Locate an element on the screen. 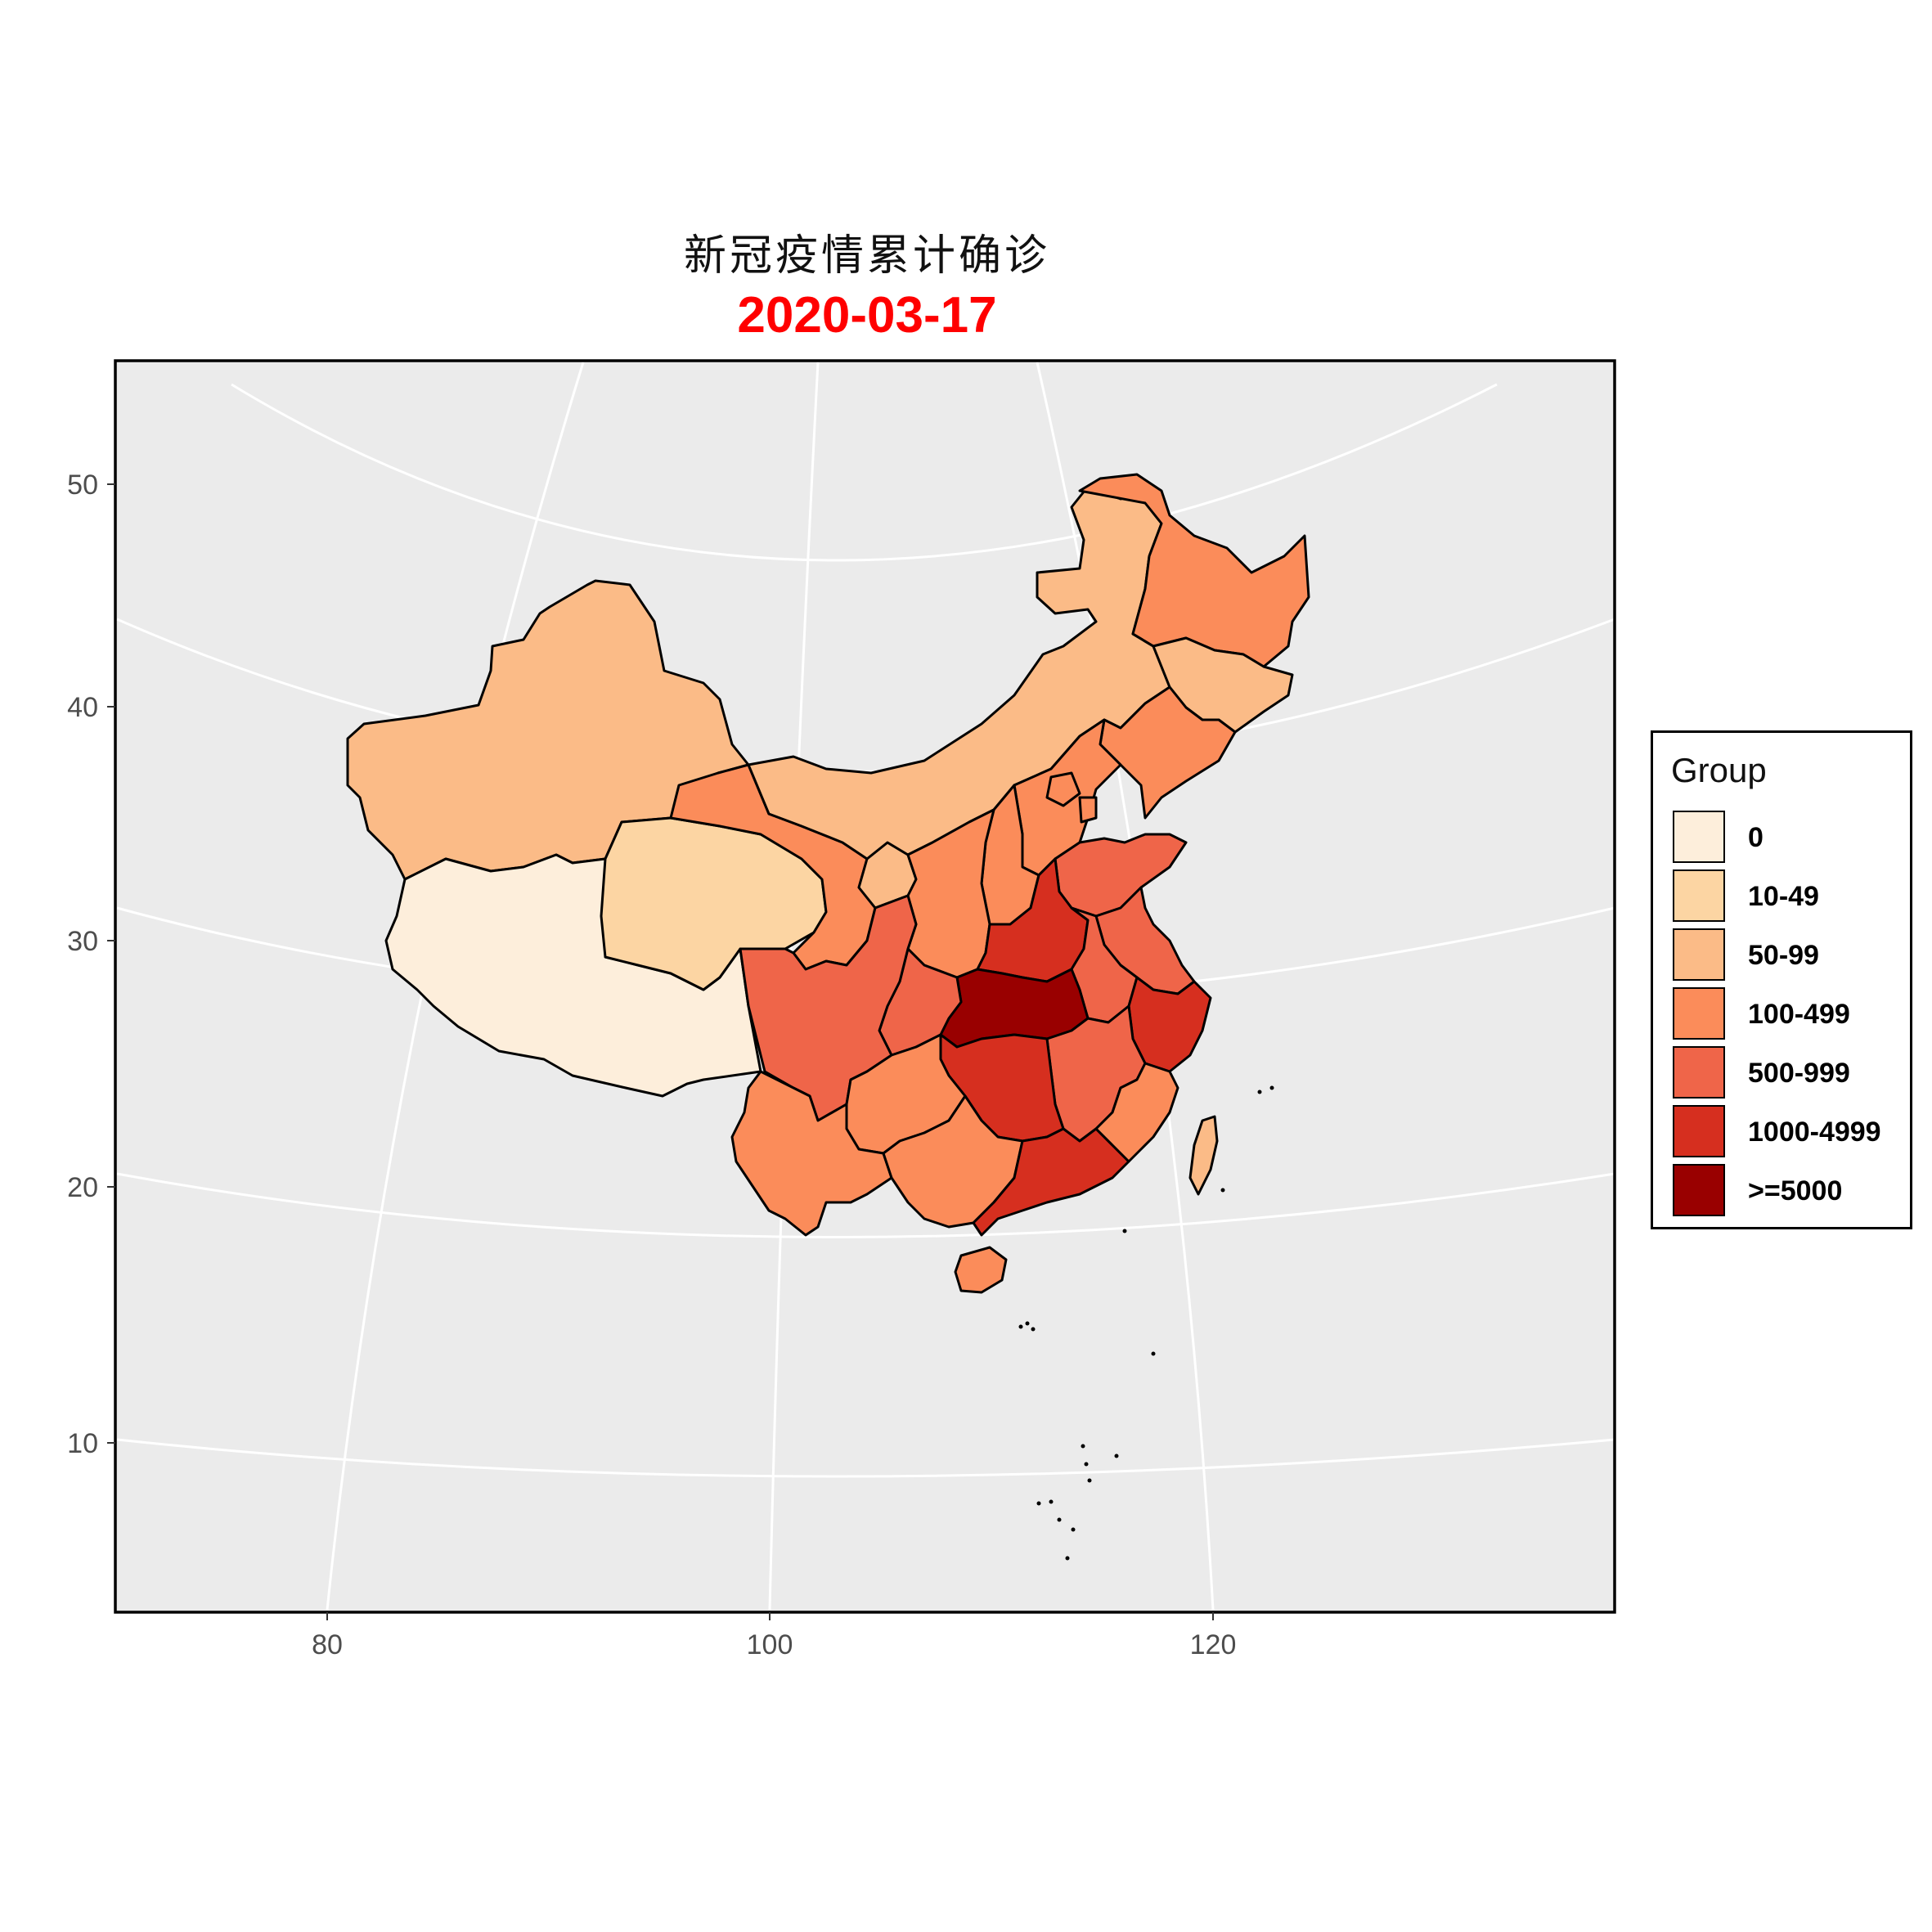 The image size is (1932, 1932). chart-title: 新冠疫情累计确诊 is located at coordinates (867, 256).